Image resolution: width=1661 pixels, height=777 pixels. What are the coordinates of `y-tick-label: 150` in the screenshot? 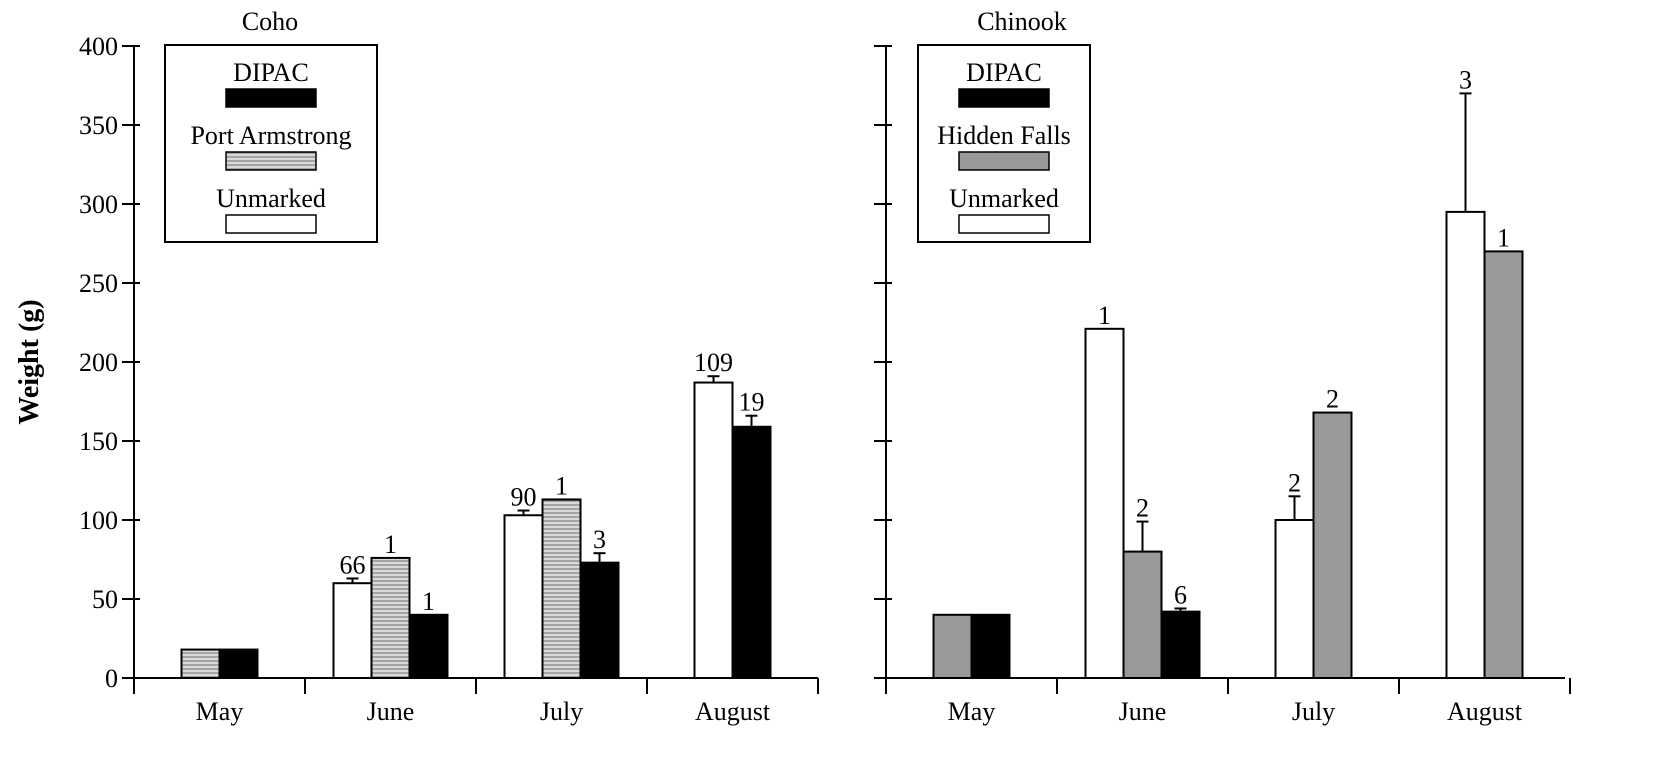 It's located at (98, 441).